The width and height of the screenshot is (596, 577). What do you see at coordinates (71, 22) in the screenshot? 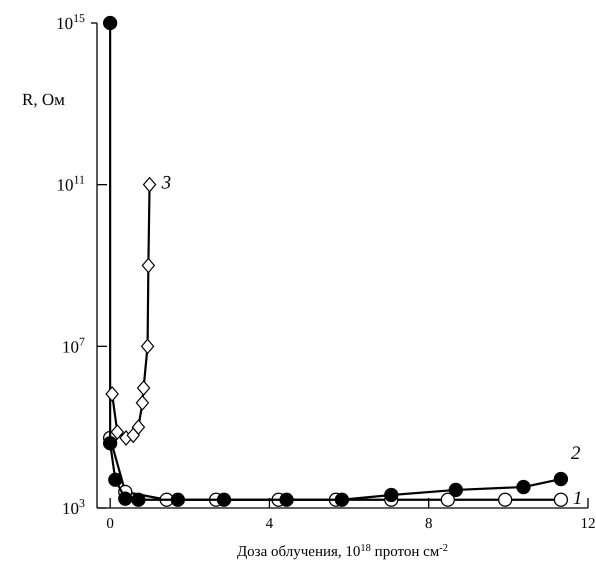
I see `y-tick-label: 10$^{15}$` at bounding box center [71, 22].